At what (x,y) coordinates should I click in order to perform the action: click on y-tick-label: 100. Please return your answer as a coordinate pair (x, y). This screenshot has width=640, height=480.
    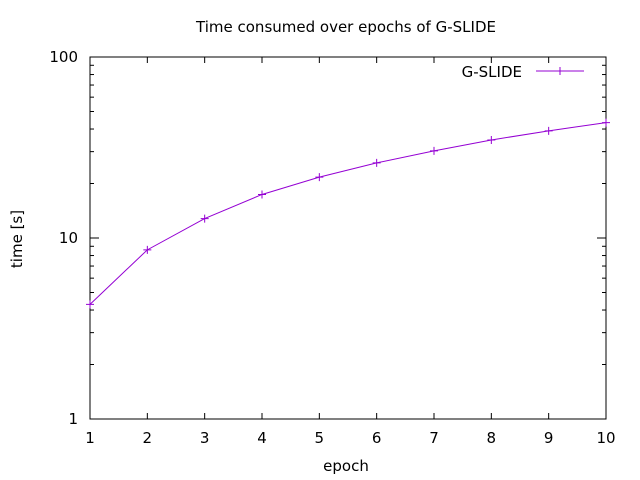
    Looking at the image, I should click on (63, 57).